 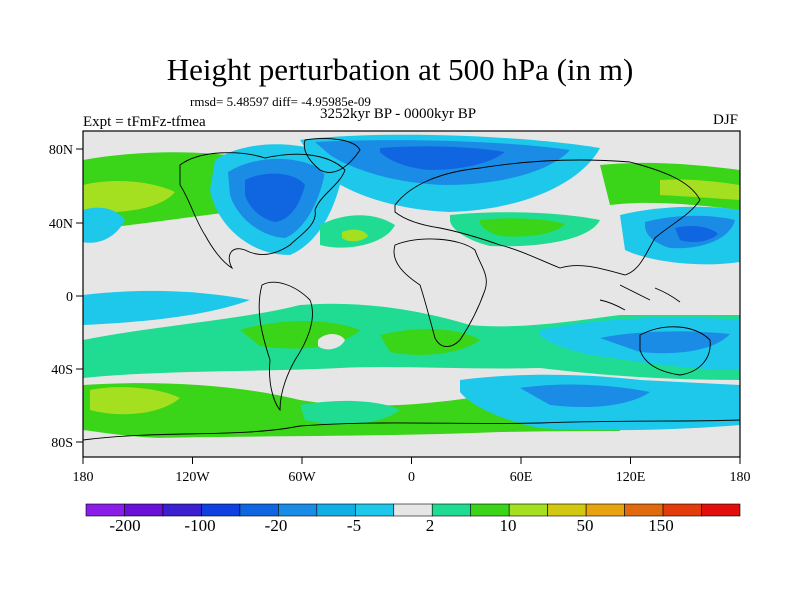 I want to click on greenland-coast, so click(x=332, y=155).